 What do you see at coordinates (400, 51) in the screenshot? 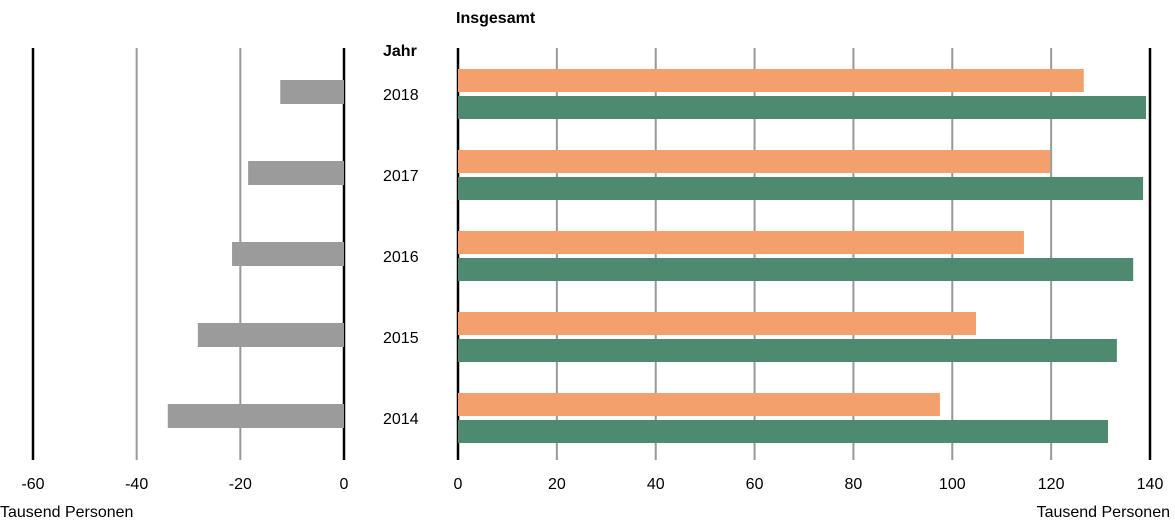
I see `axis-label: Jahr` at bounding box center [400, 51].